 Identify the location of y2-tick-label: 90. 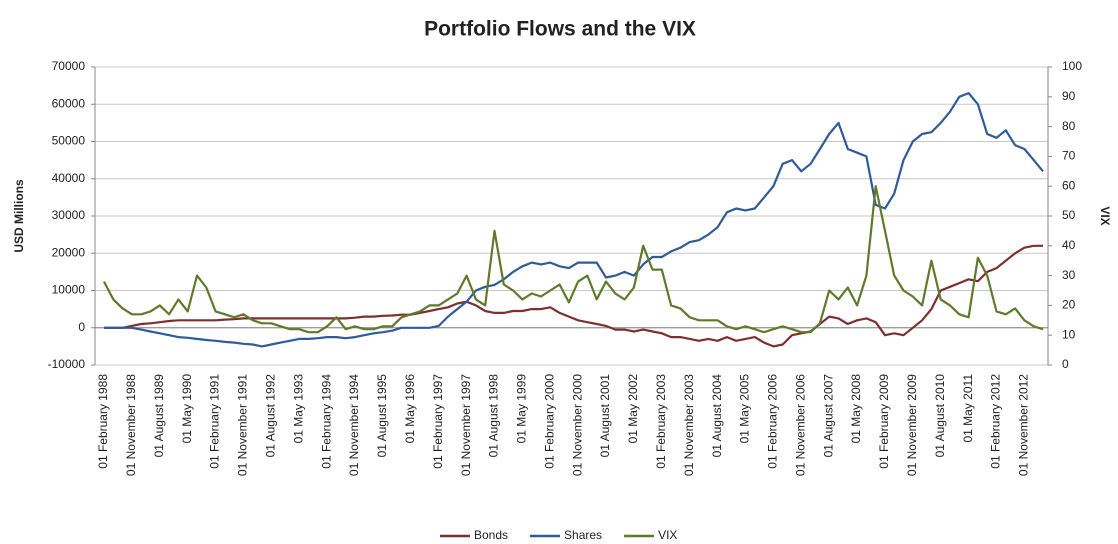
(1069, 96).